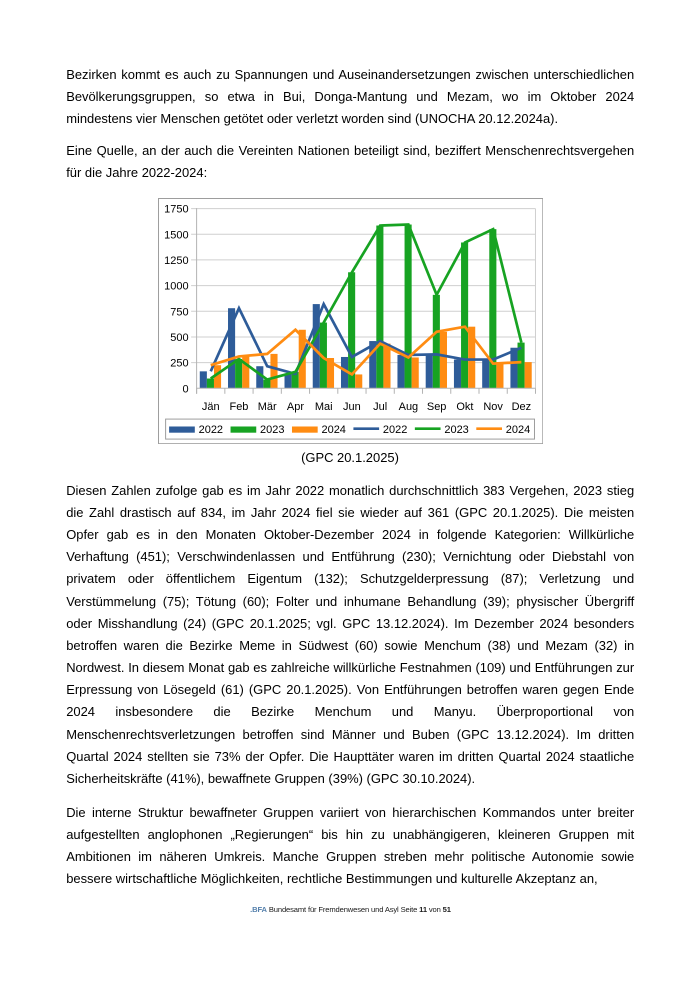 The image size is (700, 990). I want to click on svg-text: Apr, so click(295, 407).